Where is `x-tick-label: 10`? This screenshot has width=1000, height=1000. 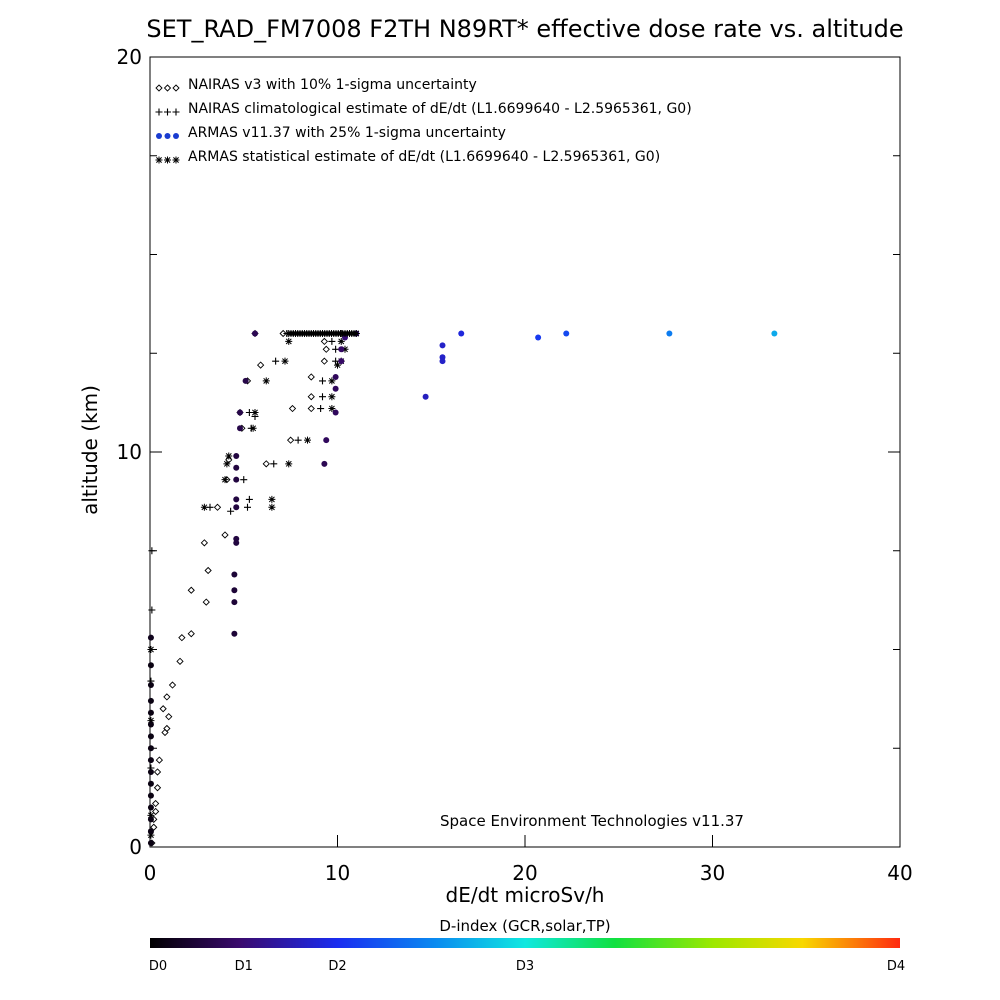
x-tick-label: 10 is located at coordinates (337, 873).